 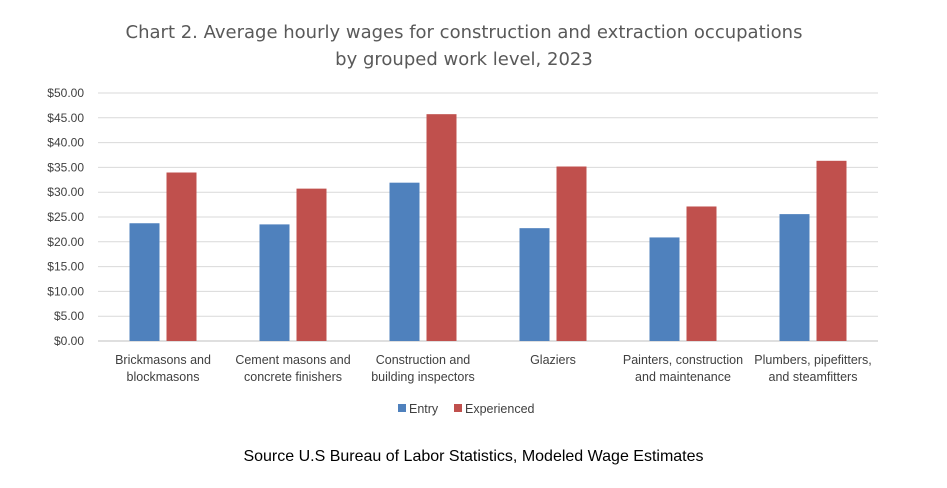 What do you see at coordinates (65, 217) in the screenshot?
I see `y-tick-label: $25.00` at bounding box center [65, 217].